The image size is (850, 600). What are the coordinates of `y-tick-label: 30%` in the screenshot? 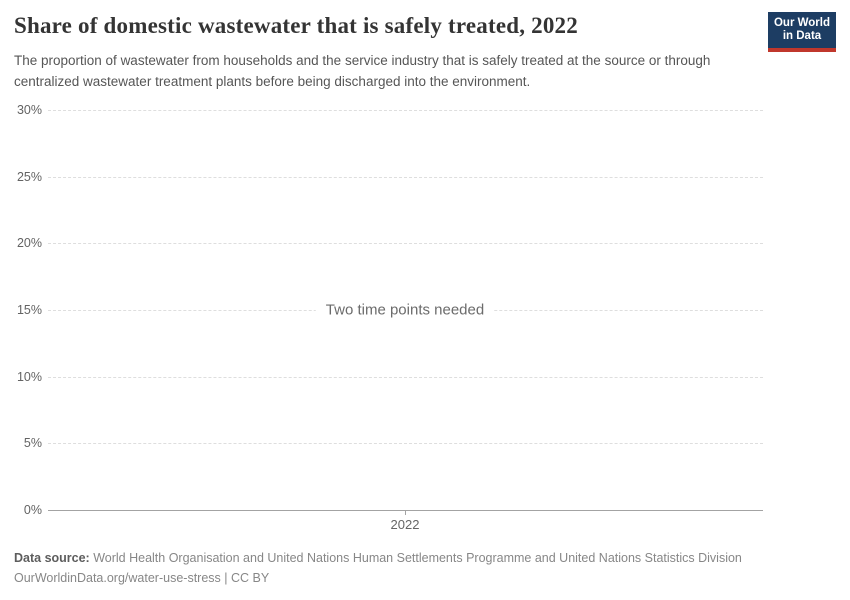 It's located at (29, 110).